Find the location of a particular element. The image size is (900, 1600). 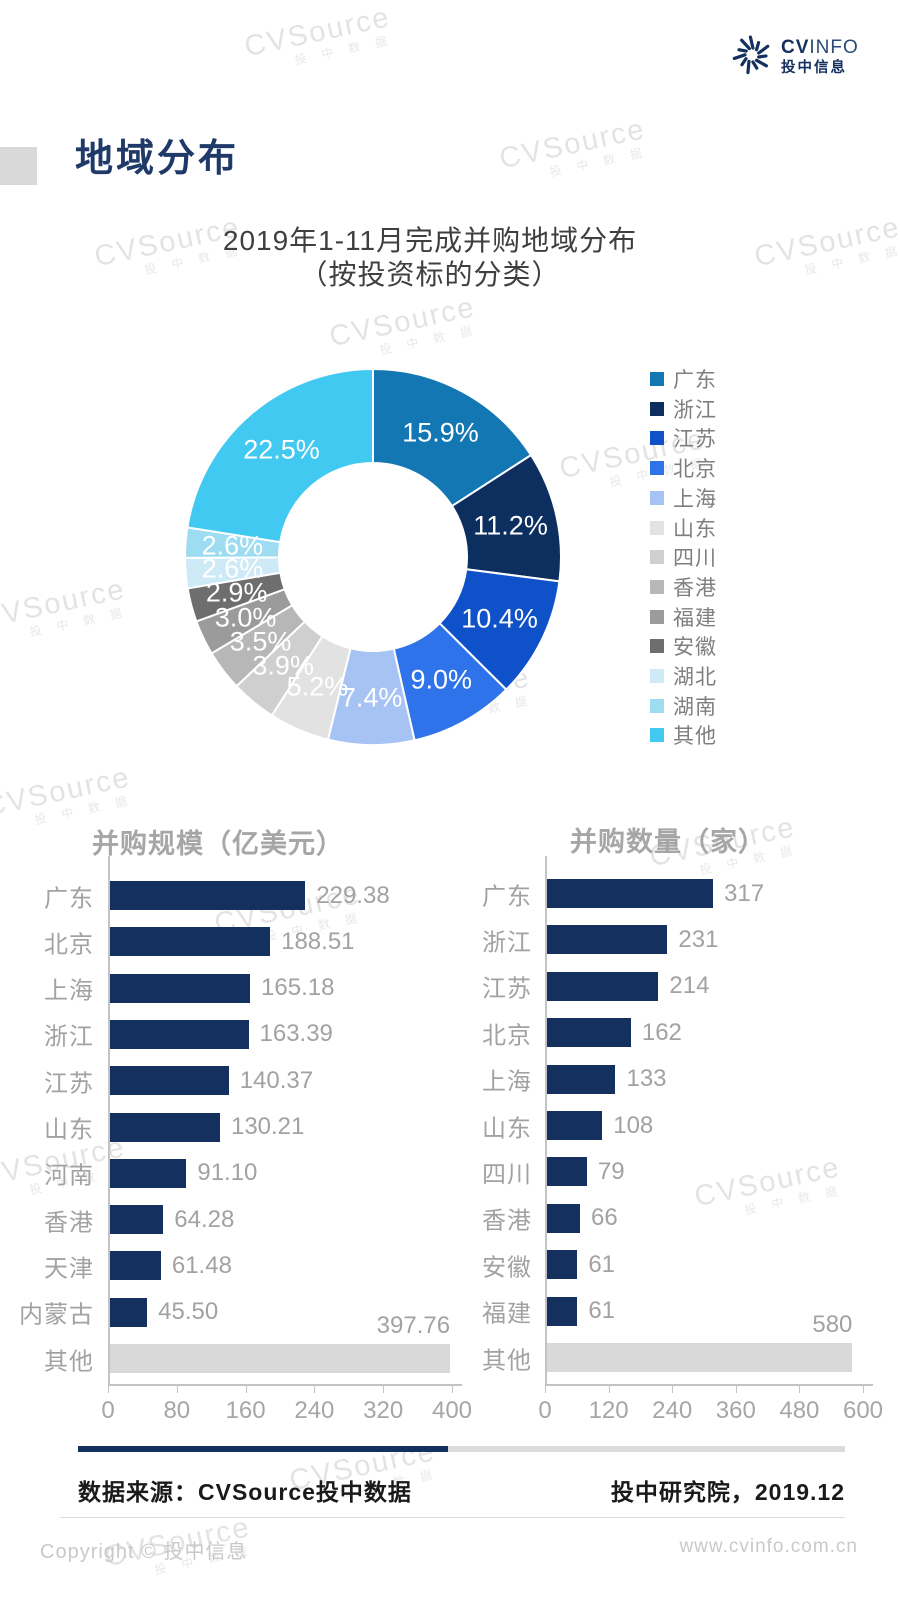

x-axis-tick-label: 80 is located at coordinates (177, 1410).